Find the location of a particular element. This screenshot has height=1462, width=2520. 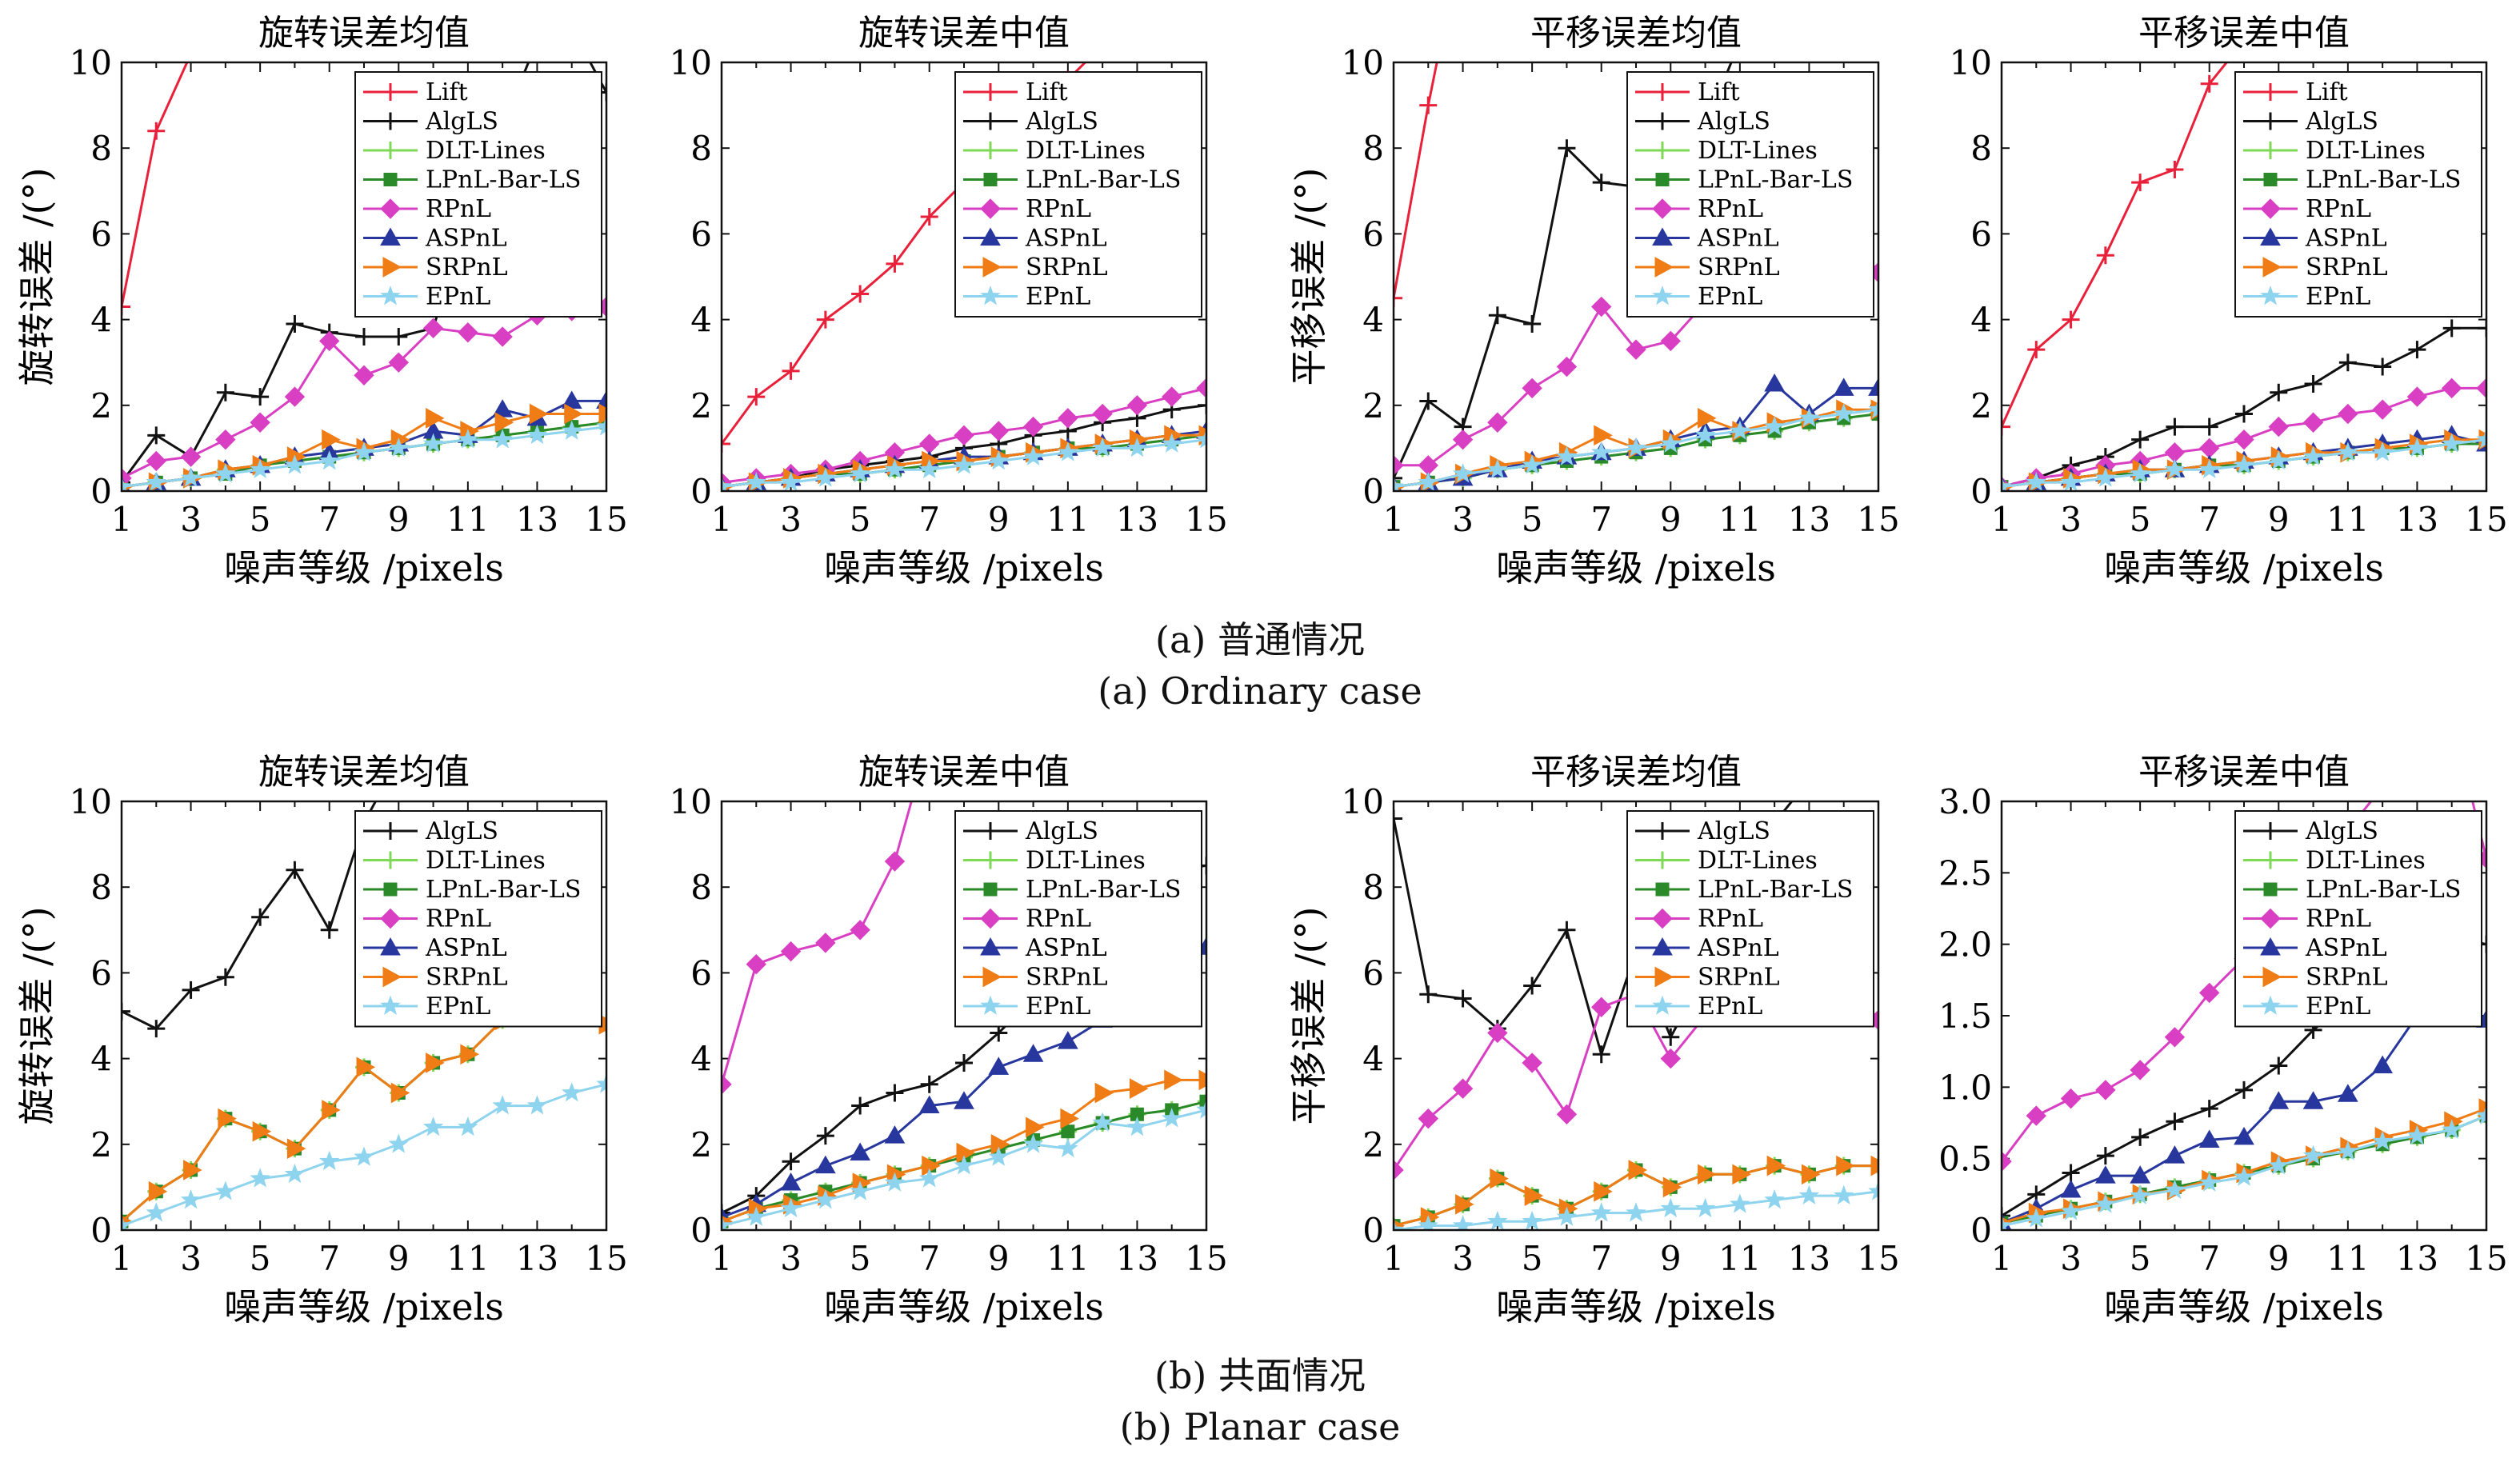

legend-label: Lift is located at coordinates (447, 92).